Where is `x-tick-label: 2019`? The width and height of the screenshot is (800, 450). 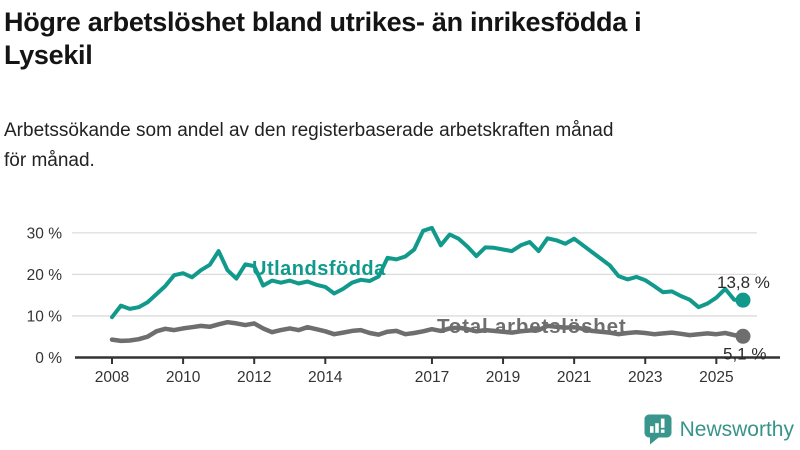 x-tick-label: 2019 is located at coordinates (503, 377).